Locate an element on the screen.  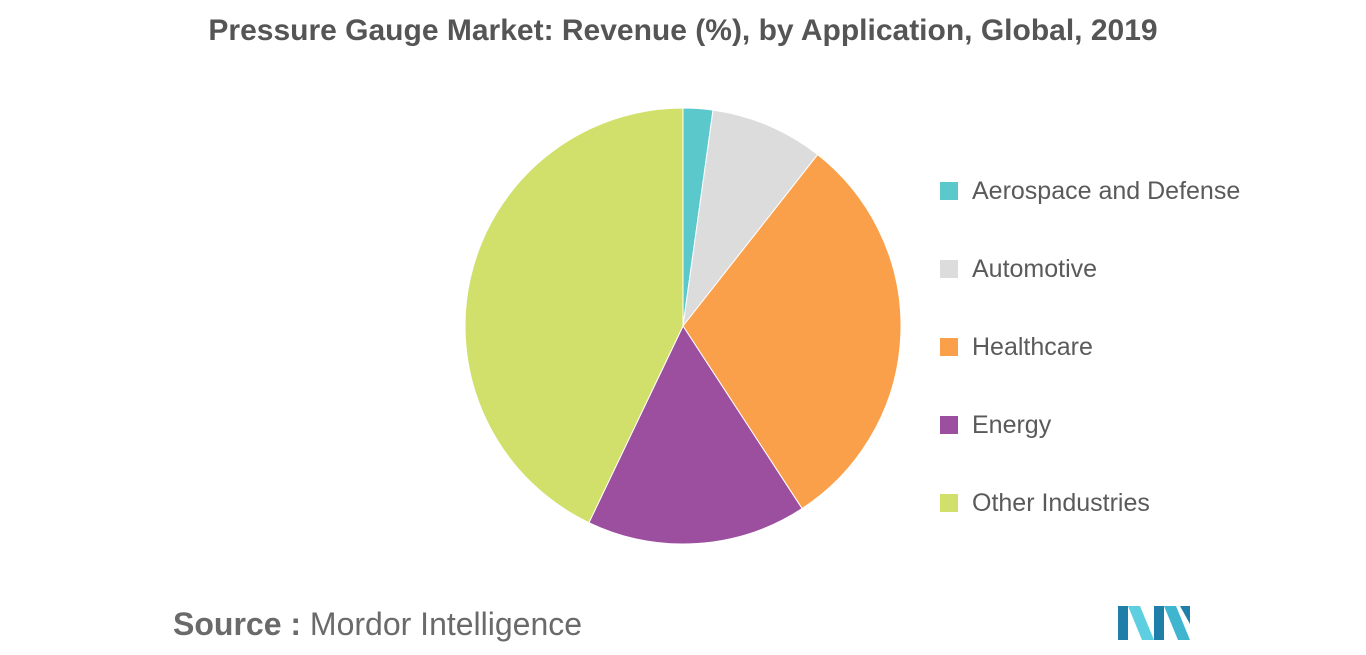
legend-item: Other Industries is located at coordinates (1090, 503).